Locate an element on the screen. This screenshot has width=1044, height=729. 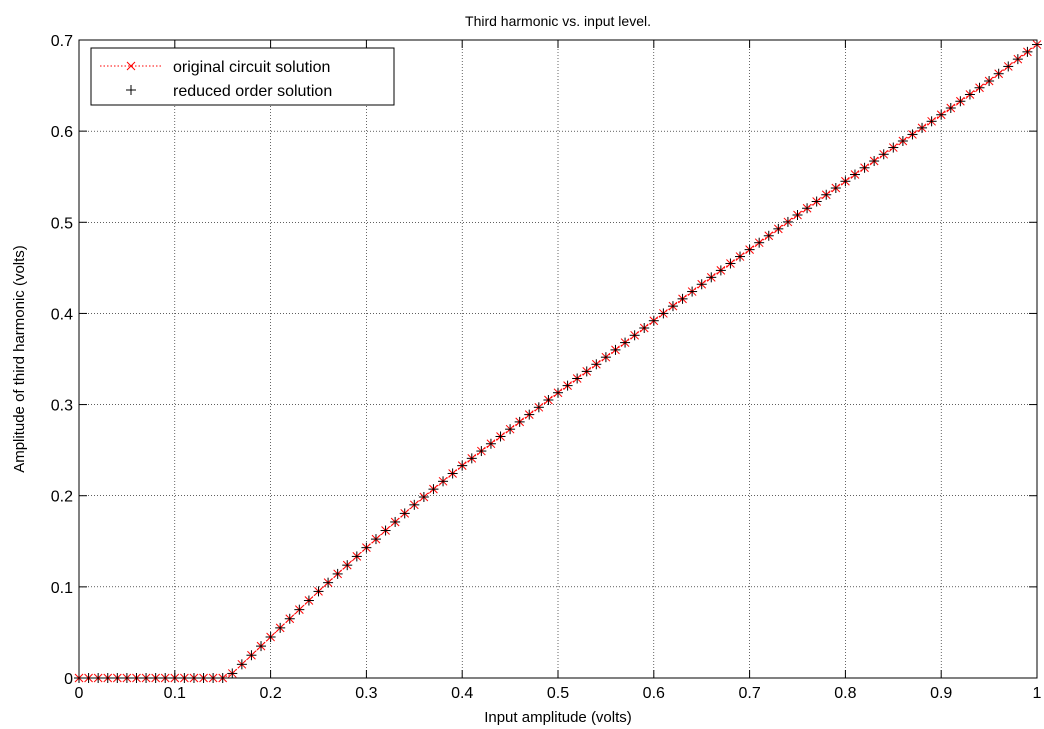
chart-title: Third harmonic vs. input level. is located at coordinates (558, 21).